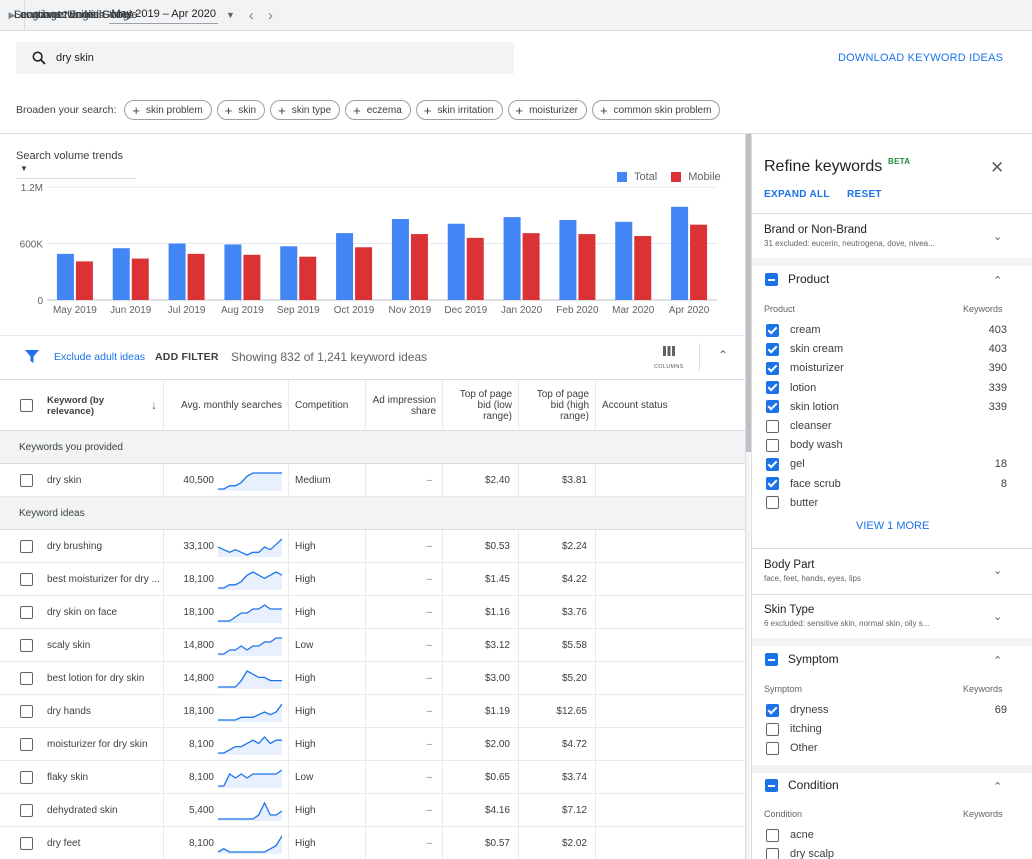 The width and height of the screenshot is (1032, 859). I want to click on filter-option: cream 403, so click(886, 330).